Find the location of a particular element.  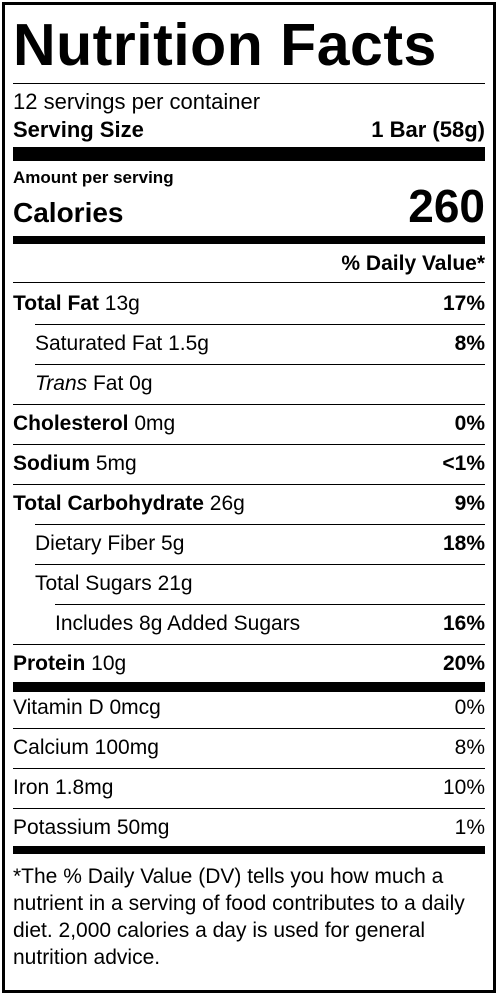

nutrient-dv: 20% is located at coordinates (463, 663).